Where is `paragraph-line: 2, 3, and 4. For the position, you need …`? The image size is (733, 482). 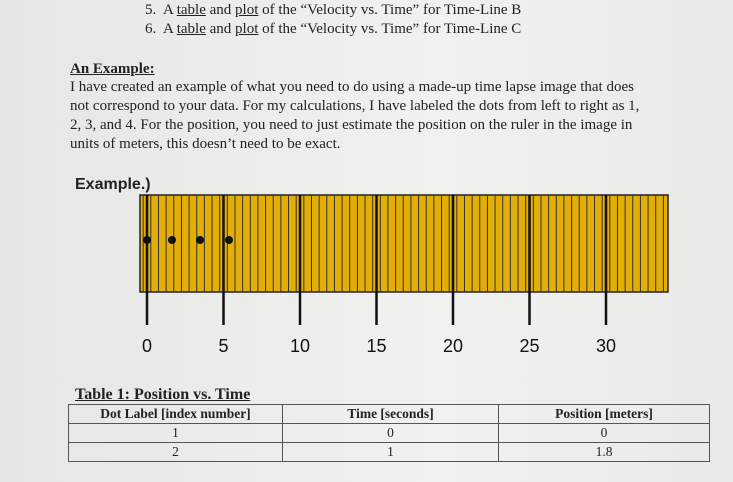
paragraph-line: 2, 3, and 4. For the position, you need … is located at coordinates (351, 125).